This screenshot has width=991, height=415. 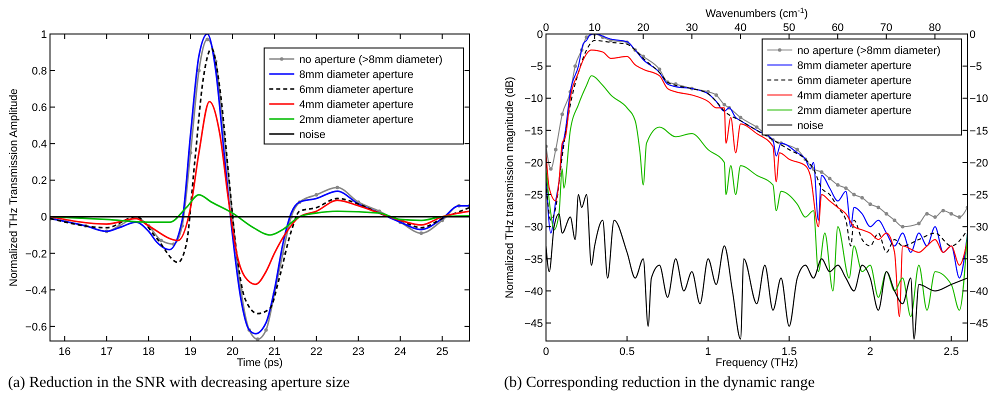 What do you see at coordinates (869, 352) in the screenshot?
I see `x-tick-label: 2` at bounding box center [869, 352].